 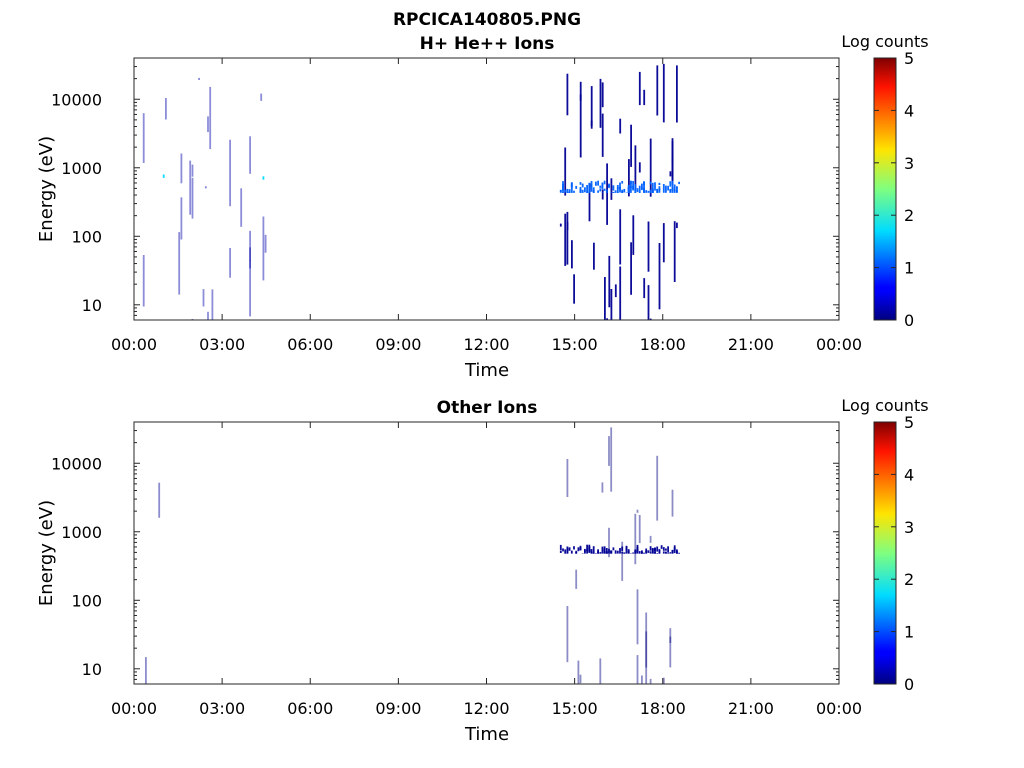 What do you see at coordinates (486, 708) in the screenshot?
I see `x-tick-label: 12:00` at bounding box center [486, 708].